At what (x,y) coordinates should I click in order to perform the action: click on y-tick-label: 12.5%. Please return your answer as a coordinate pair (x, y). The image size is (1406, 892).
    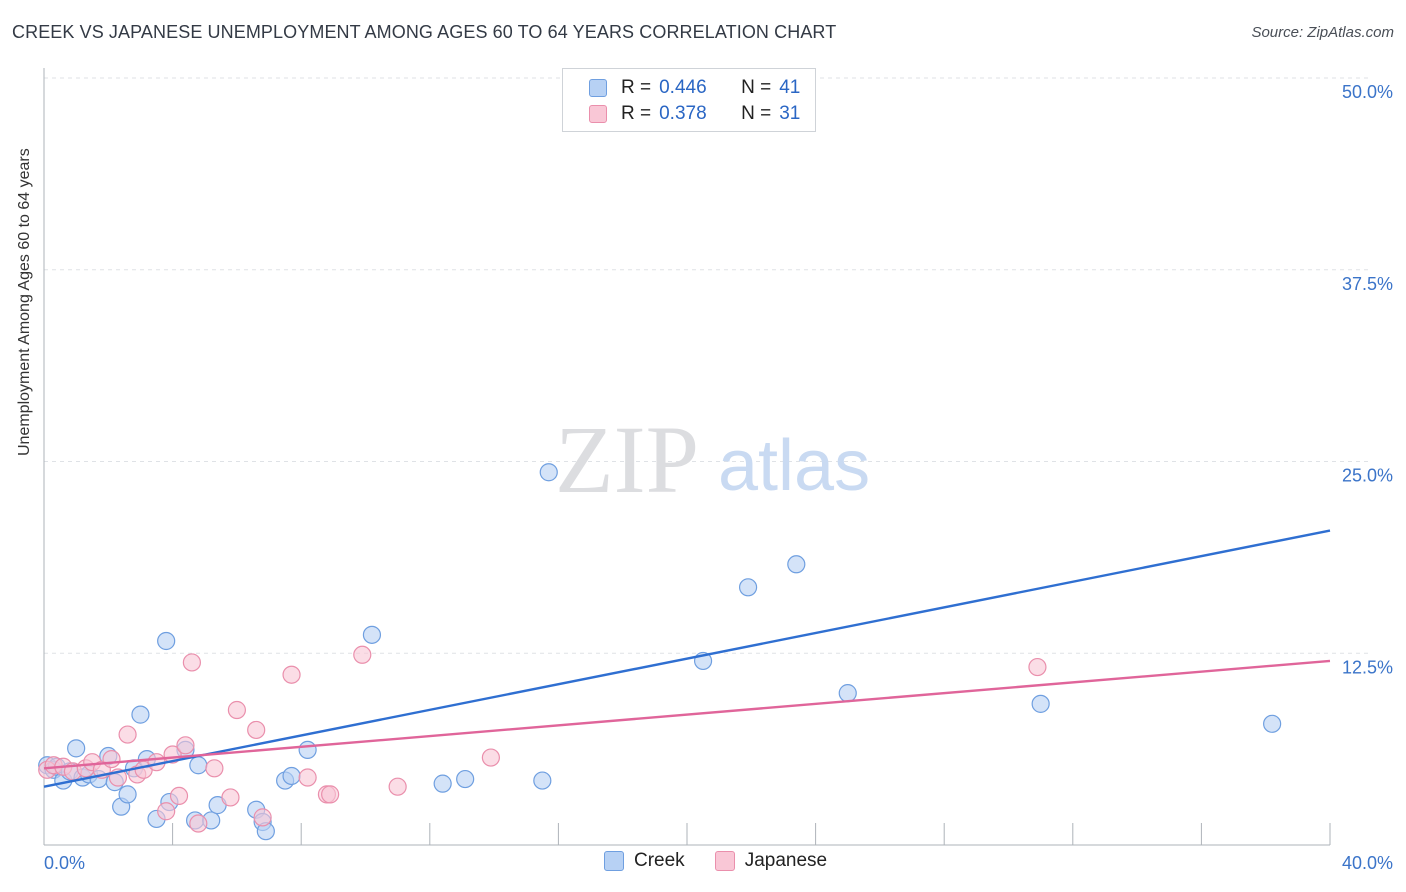
    Looking at the image, I should click on (1367, 667).